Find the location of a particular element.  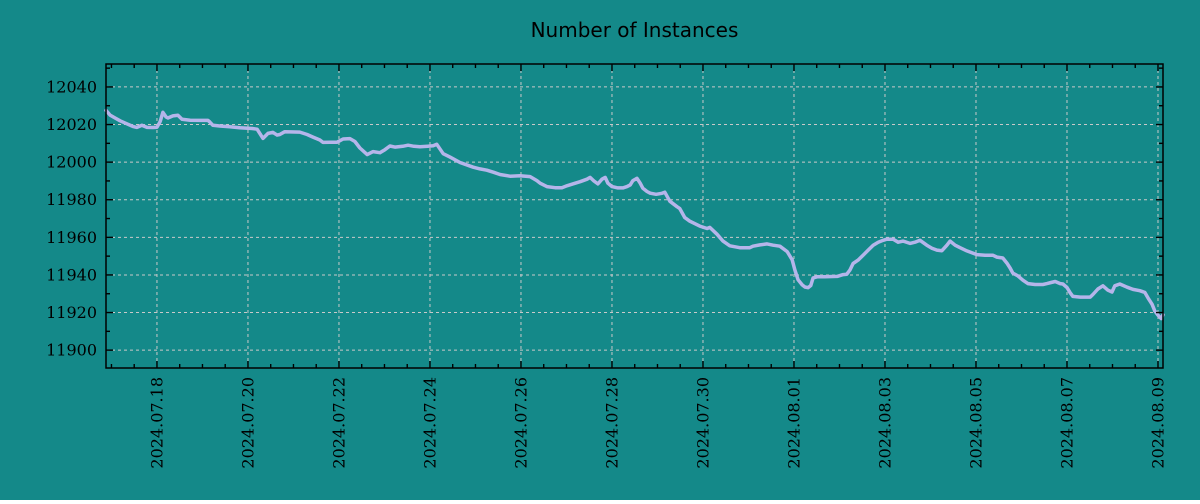

x-tick-label: 2024.08.07 is located at coordinates (1066, 423).